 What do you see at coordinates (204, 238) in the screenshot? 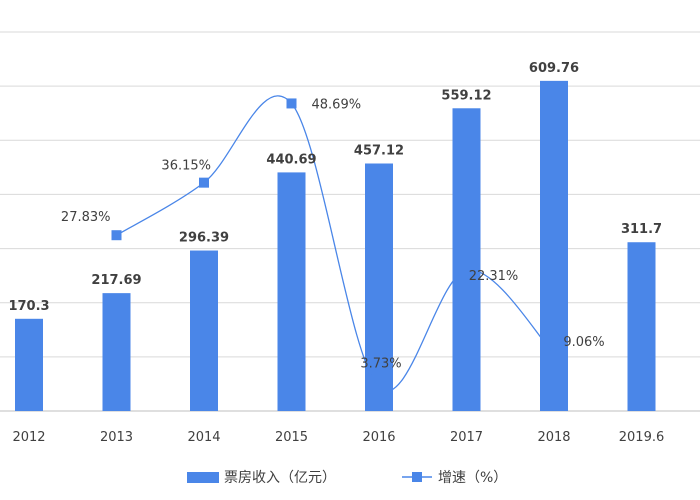
I see `bar-data-label: 296.39` at bounding box center [204, 238].